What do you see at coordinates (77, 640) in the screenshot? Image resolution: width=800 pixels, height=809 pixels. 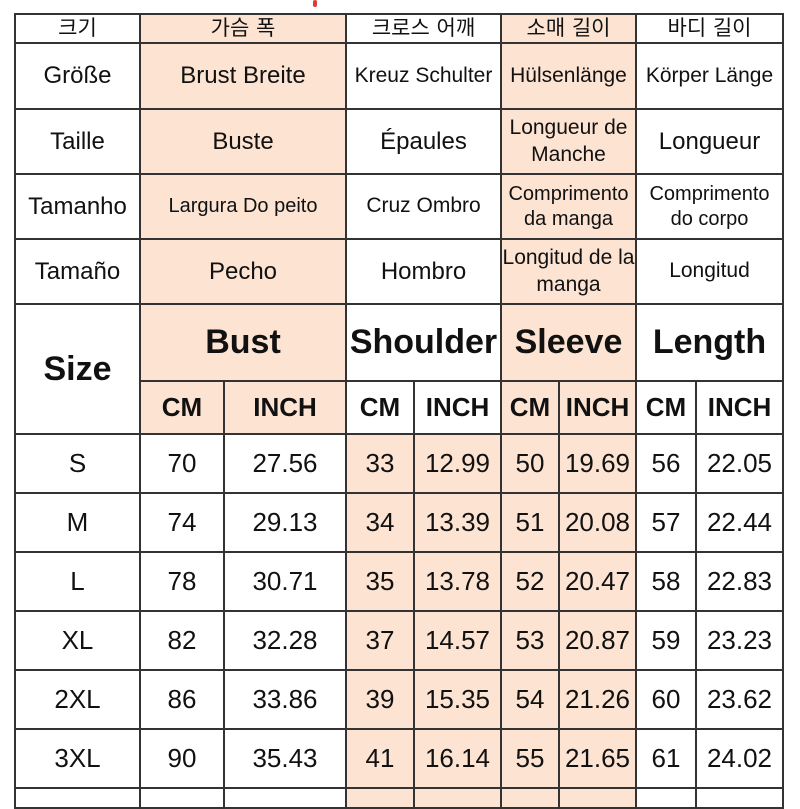 I see `cell-size: XL` at bounding box center [77, 640].